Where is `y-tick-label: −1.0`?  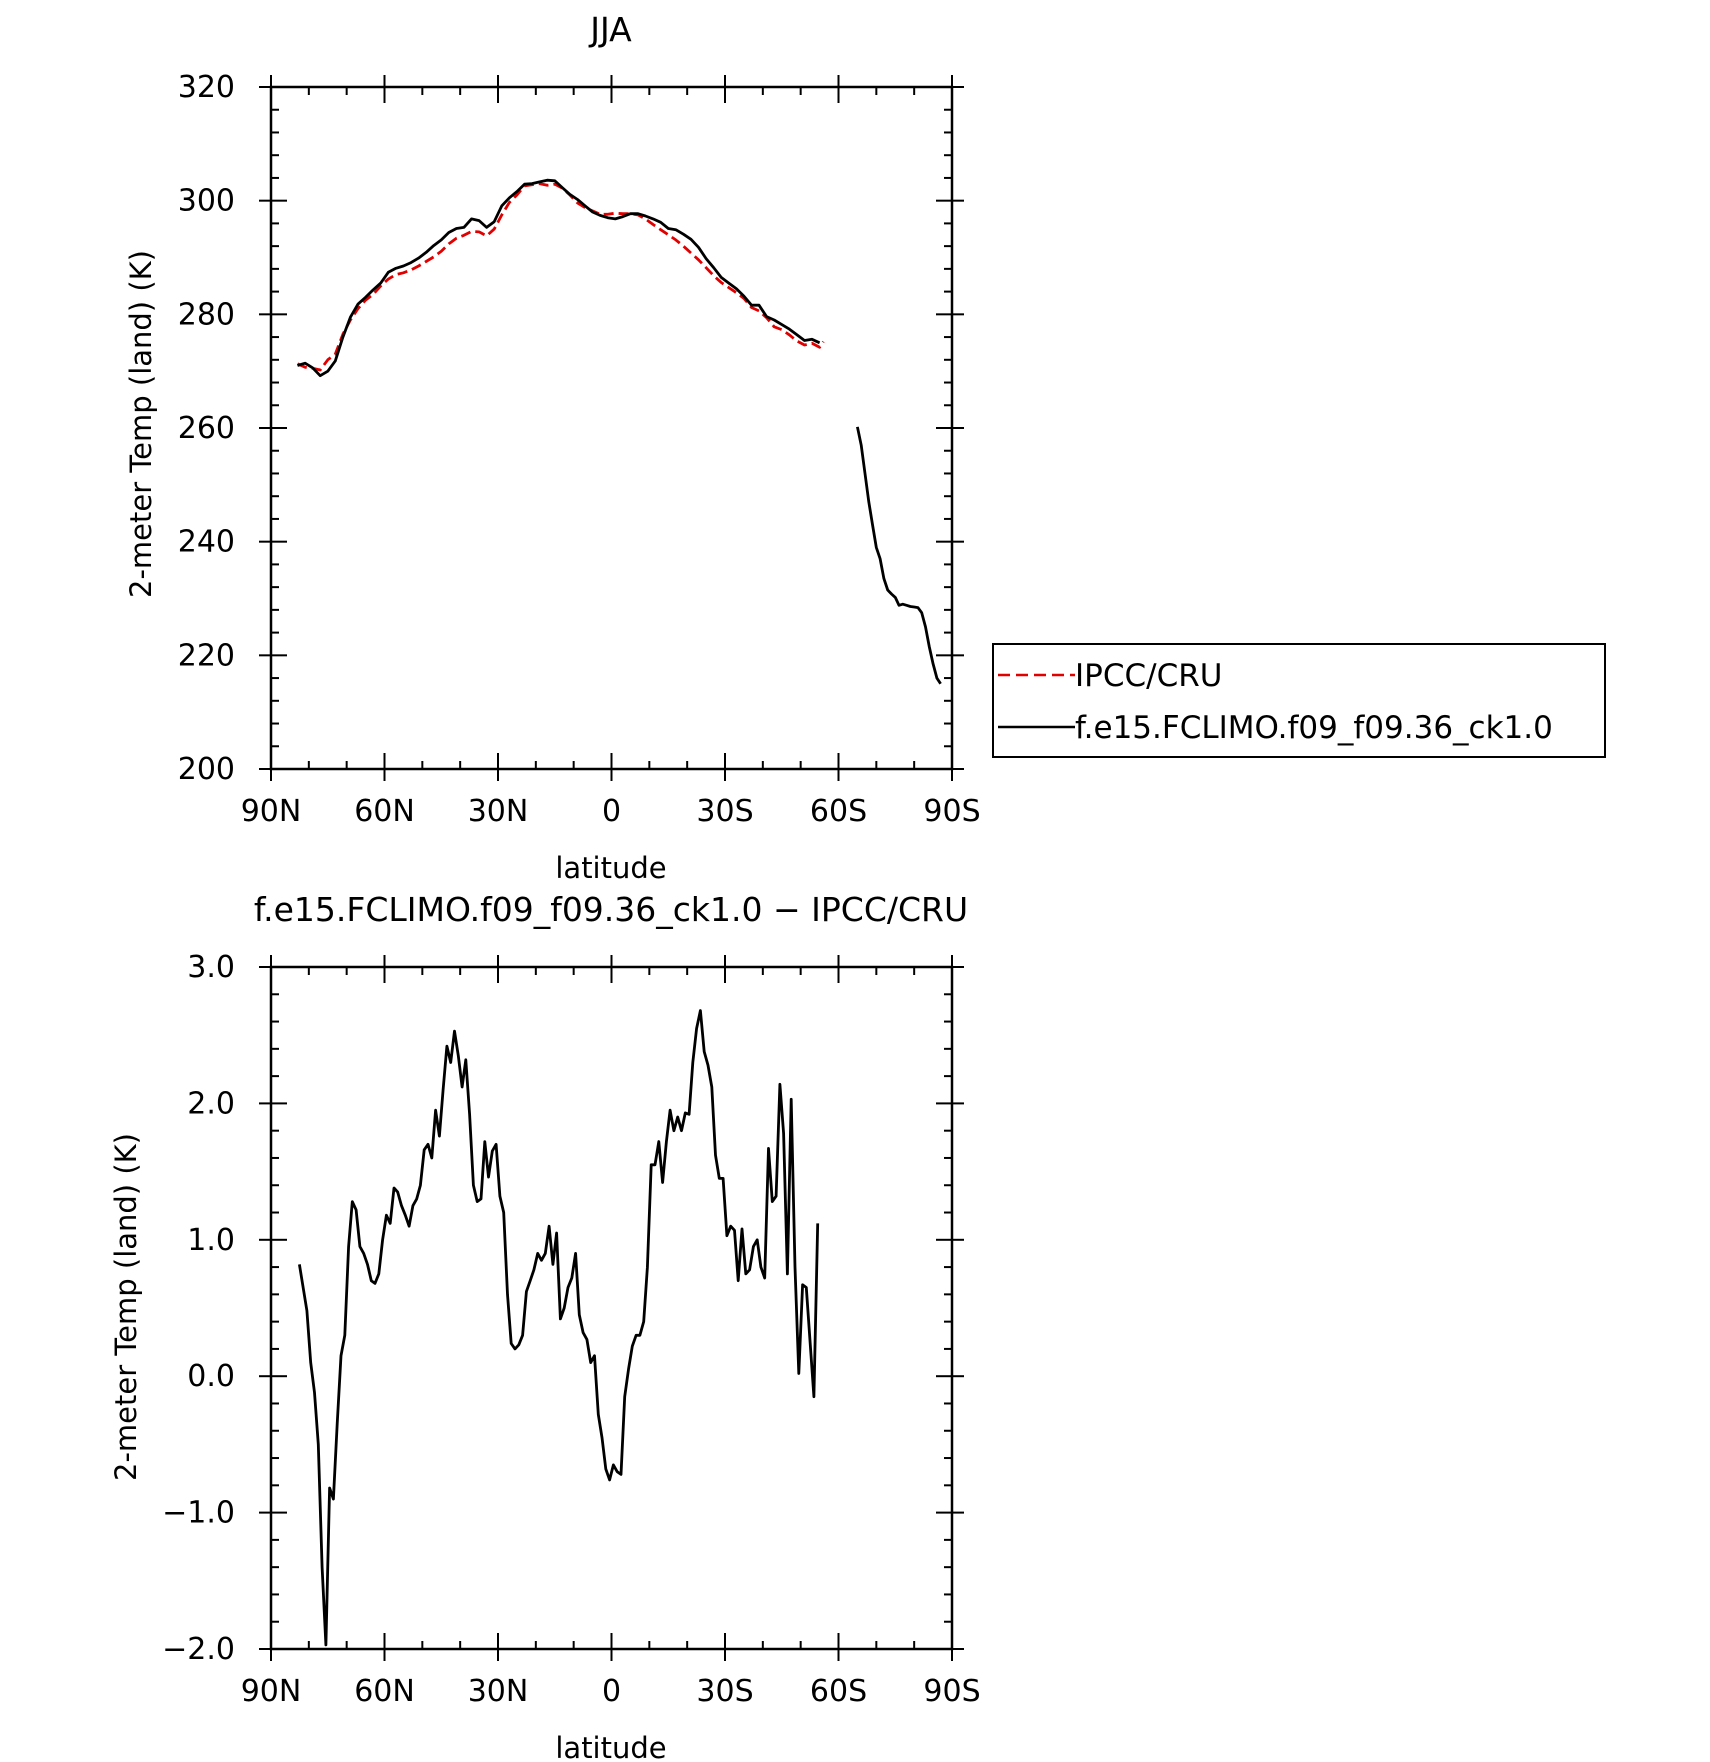
y-tick-label: −1.0 is located at coordinates (198, 1513).